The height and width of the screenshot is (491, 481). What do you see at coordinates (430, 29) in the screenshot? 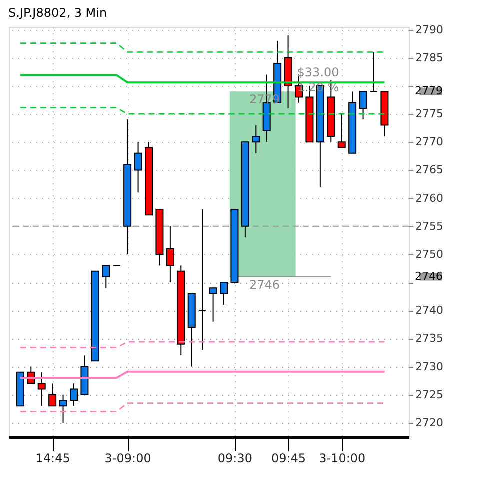
I see `y-tick-label: 2790` at bounding box center [430, 29].